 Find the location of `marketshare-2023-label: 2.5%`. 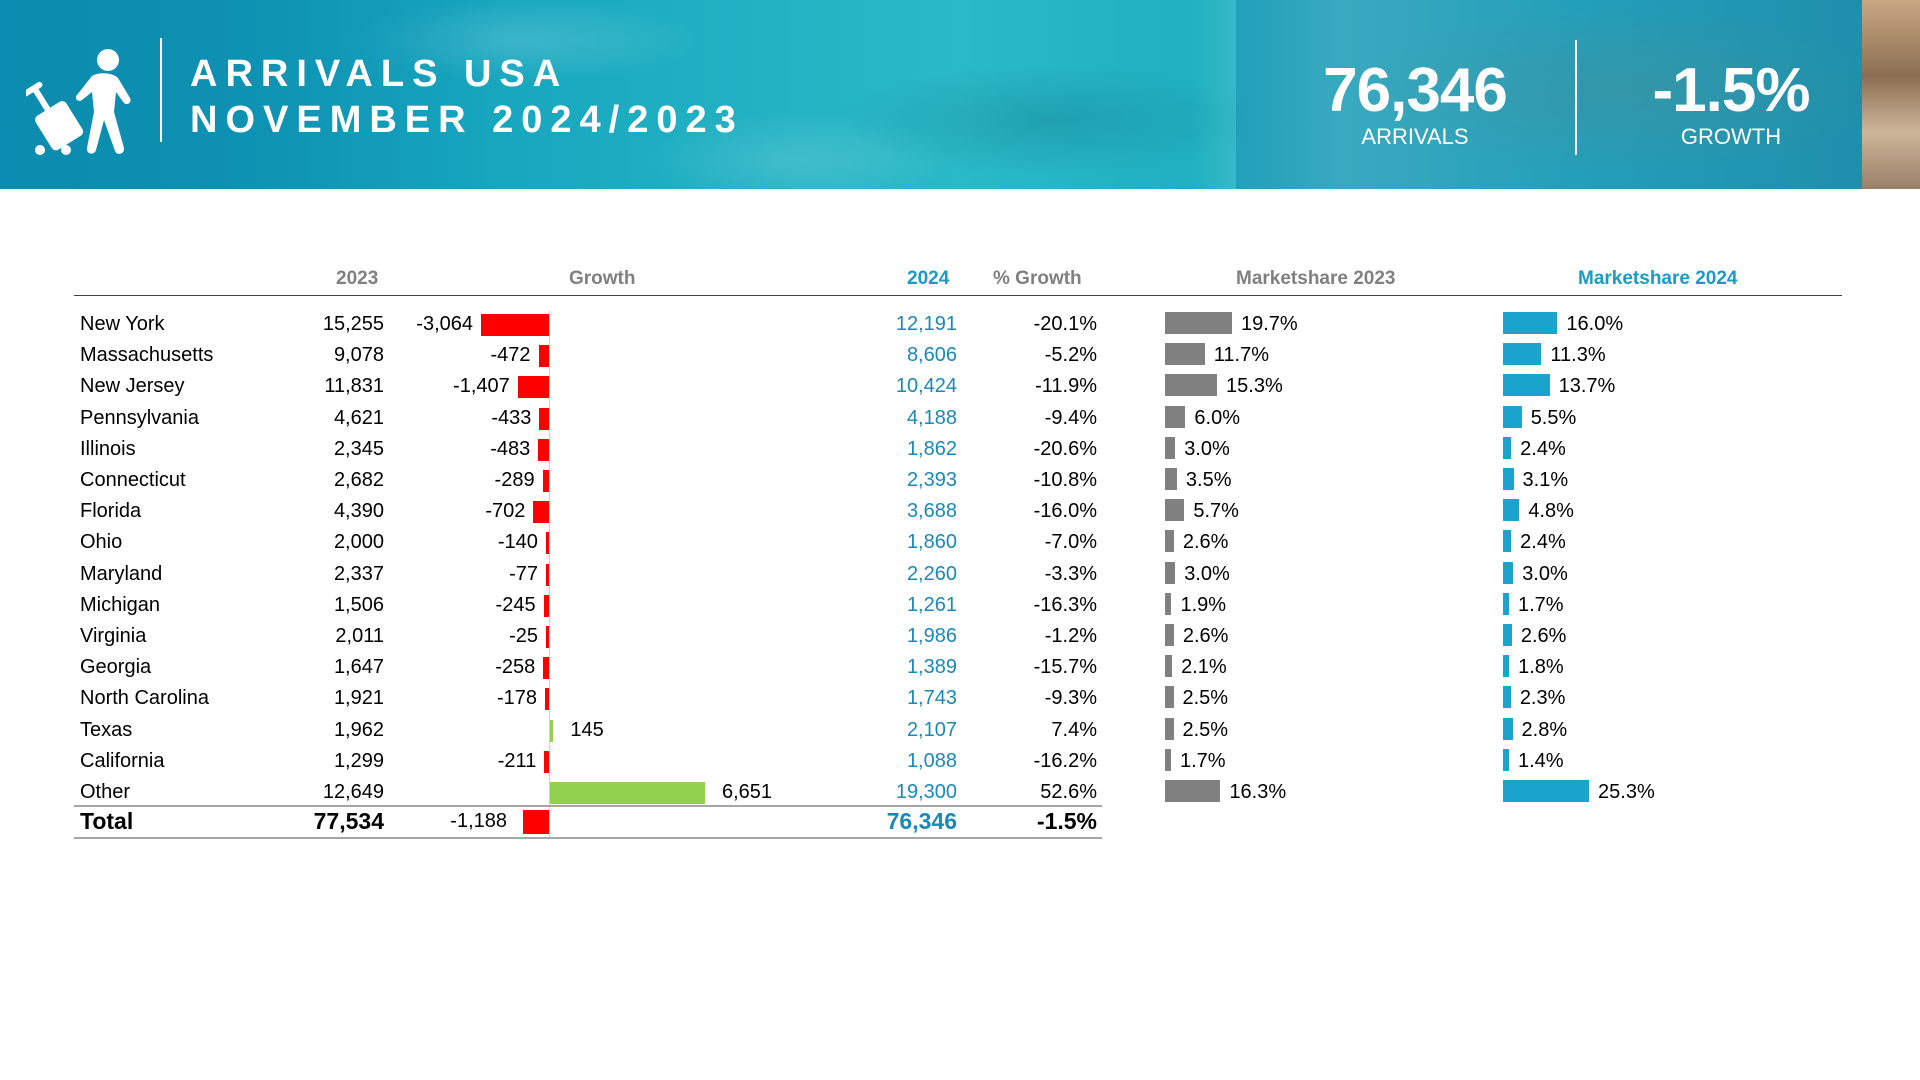

marketshare-2023-label: 2.5% is located at coordinates (1205, 698).